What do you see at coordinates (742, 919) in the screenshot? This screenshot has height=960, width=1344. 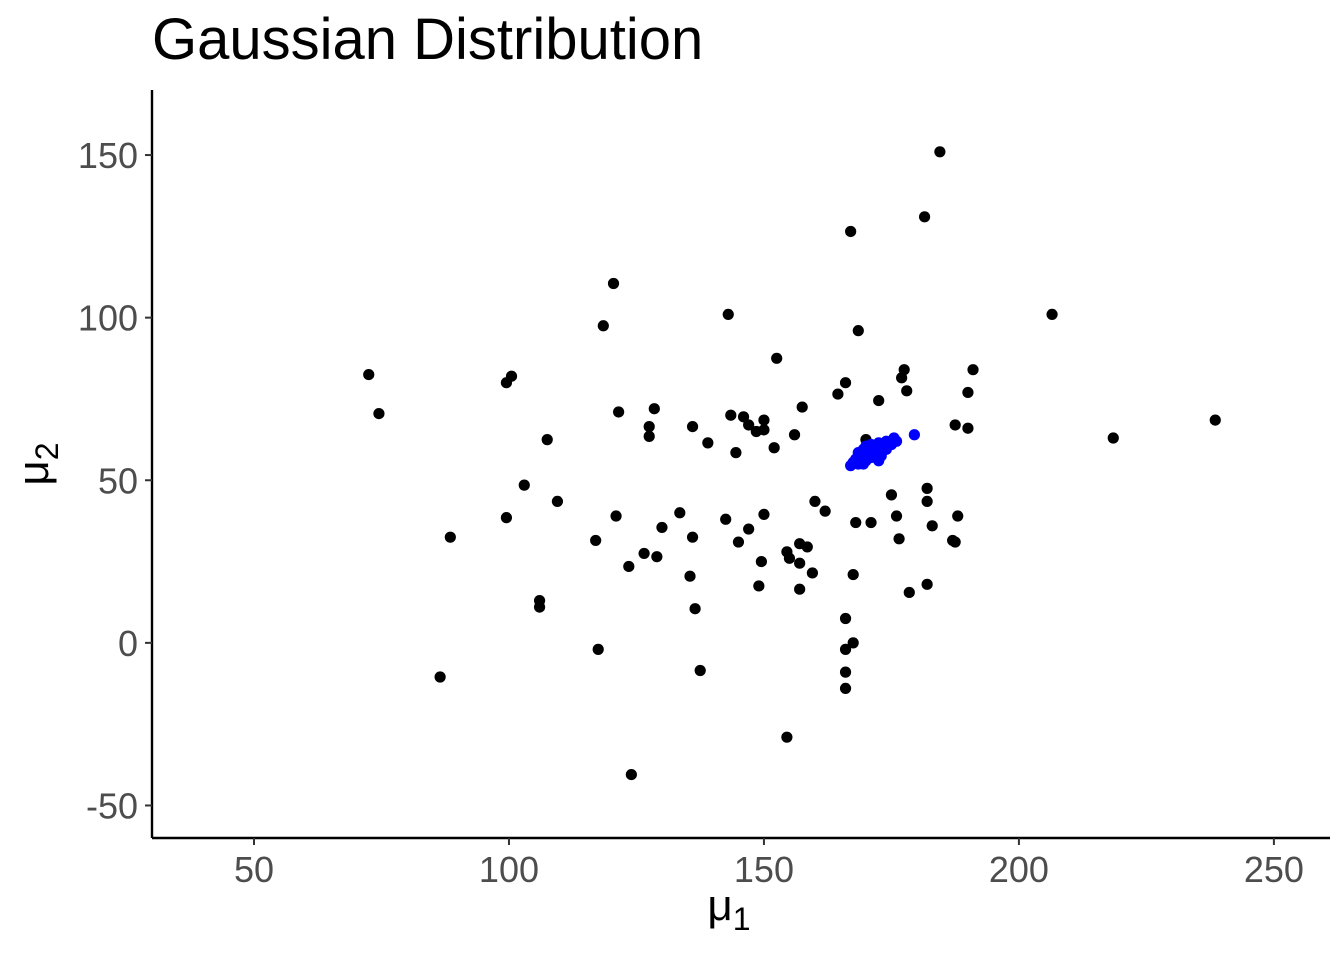 I see `x-axis-subscript: 1` at bounding box center [742, 919].